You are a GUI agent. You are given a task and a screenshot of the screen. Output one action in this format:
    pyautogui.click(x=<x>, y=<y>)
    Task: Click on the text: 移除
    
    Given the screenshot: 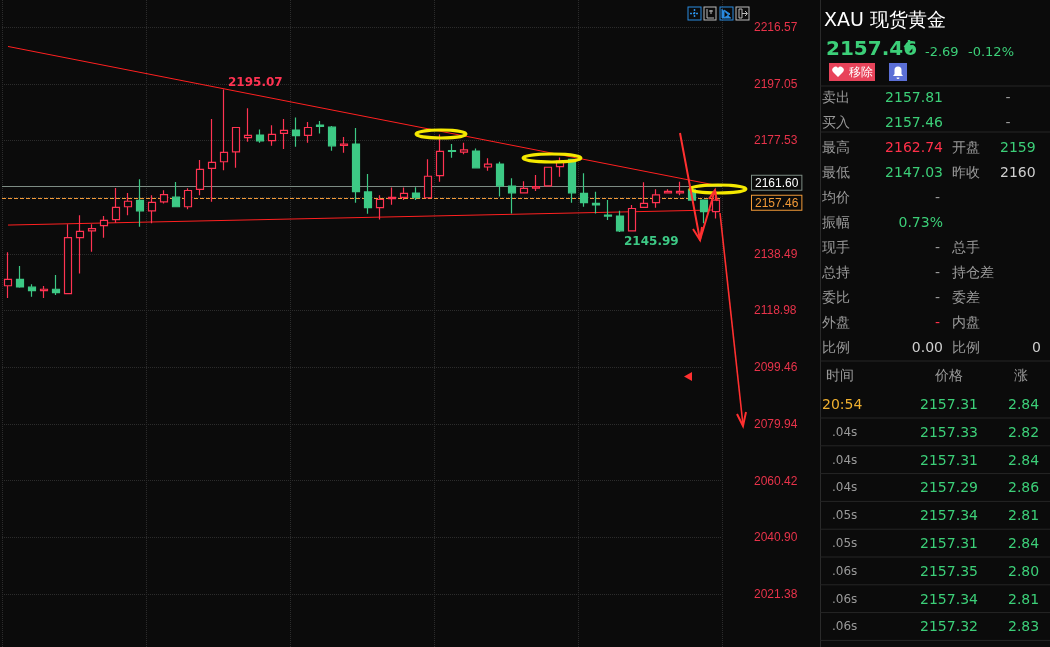 What is the action you would take?
    pyautogui.click(x=861, y=72)
    